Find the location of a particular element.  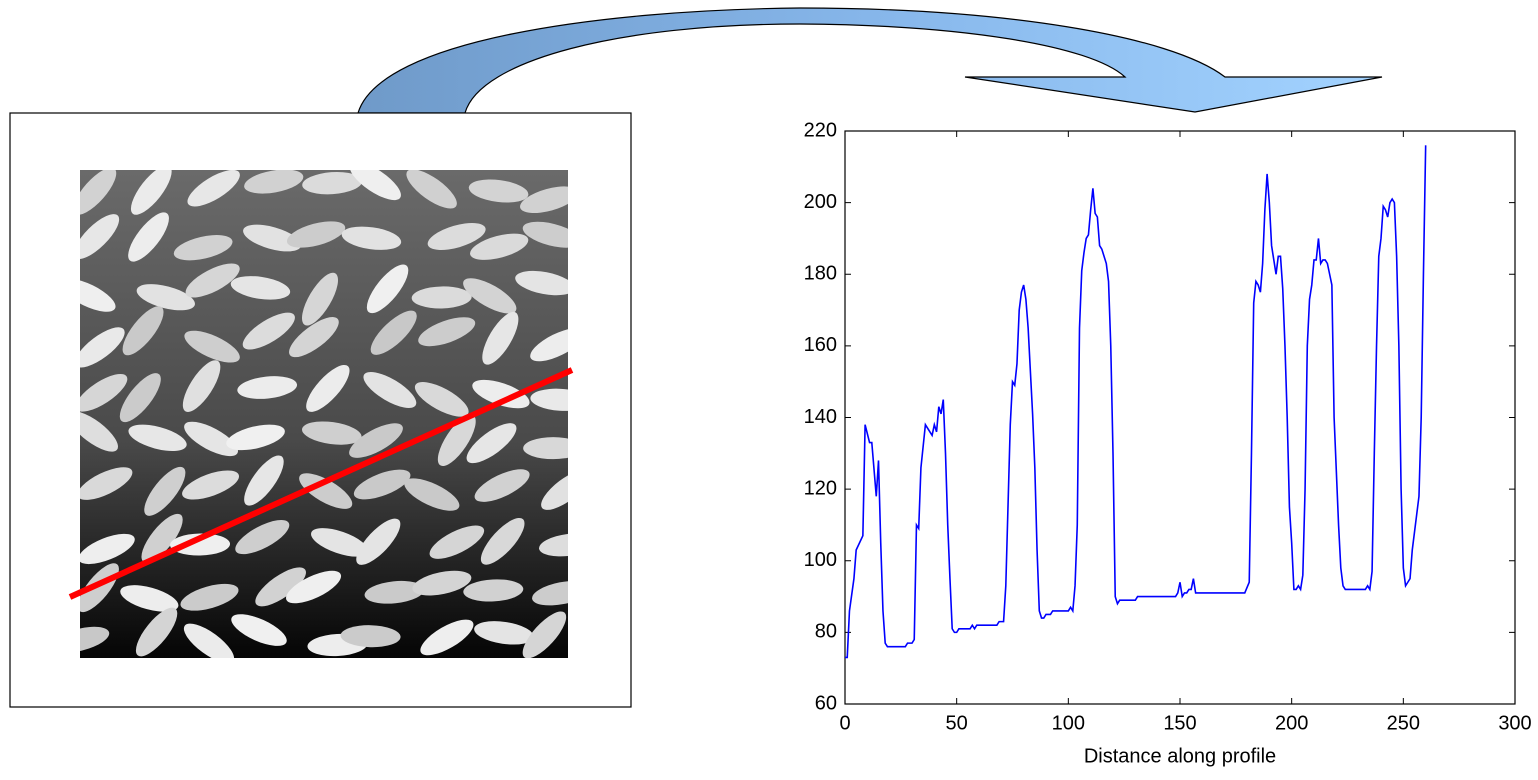

y-tick-label: 60 is located at coordinates (826, 703).